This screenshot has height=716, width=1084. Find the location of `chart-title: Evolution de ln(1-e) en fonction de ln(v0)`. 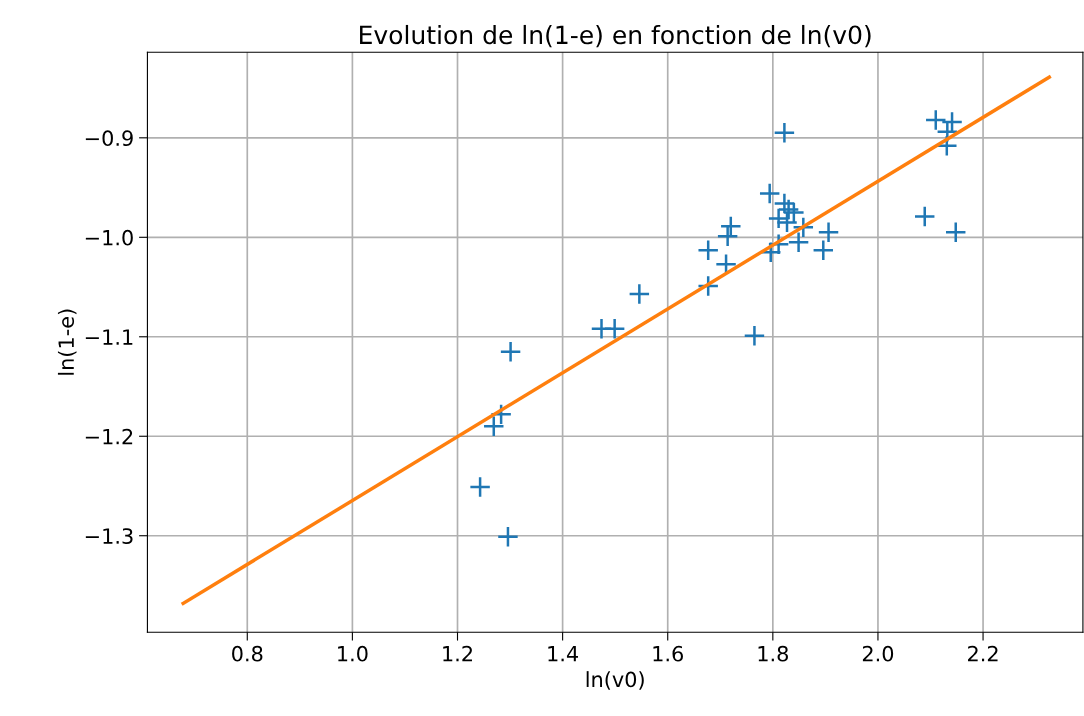

chart-title: Evolution de ln(1-e) en fonction de ln(v0) is located at coordinates (615, 36).